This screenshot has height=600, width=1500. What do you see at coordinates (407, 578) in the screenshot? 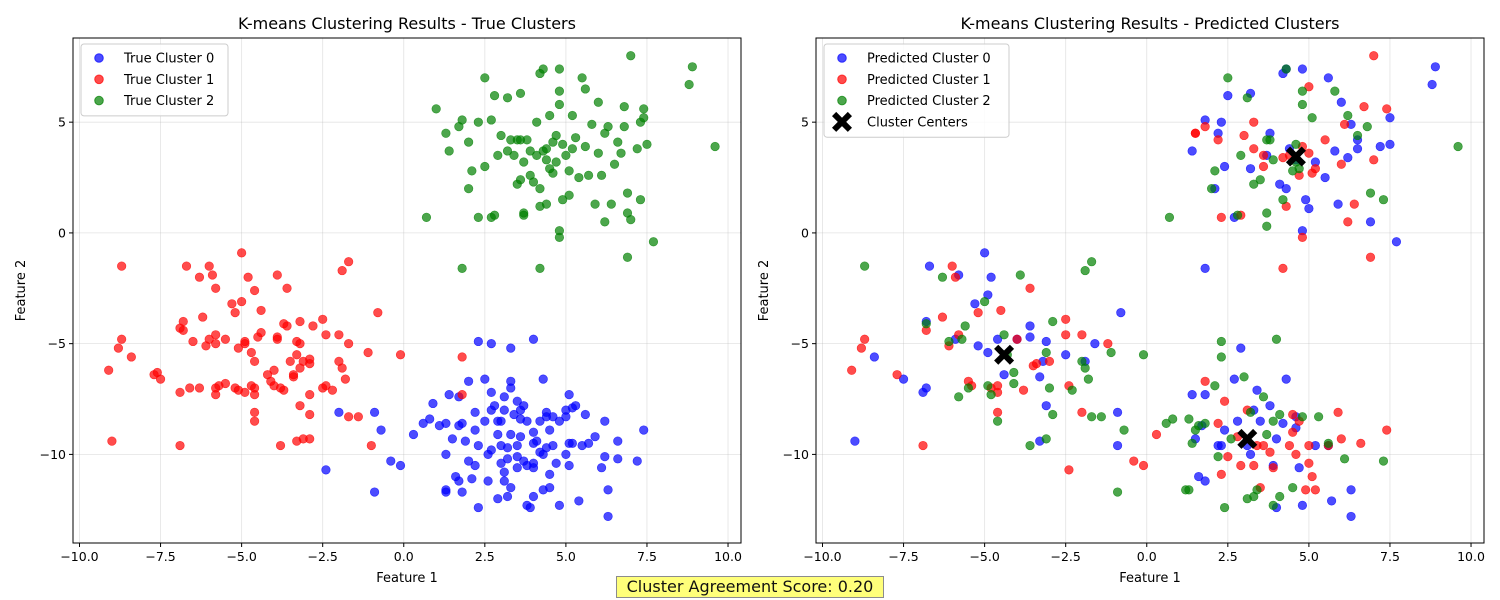
I see `x-axis-label: Feature 1` at bounding box center [407, 578].